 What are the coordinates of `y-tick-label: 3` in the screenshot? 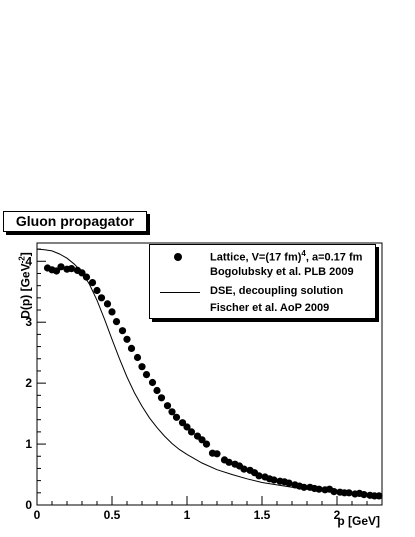 It's located at (28, 322).